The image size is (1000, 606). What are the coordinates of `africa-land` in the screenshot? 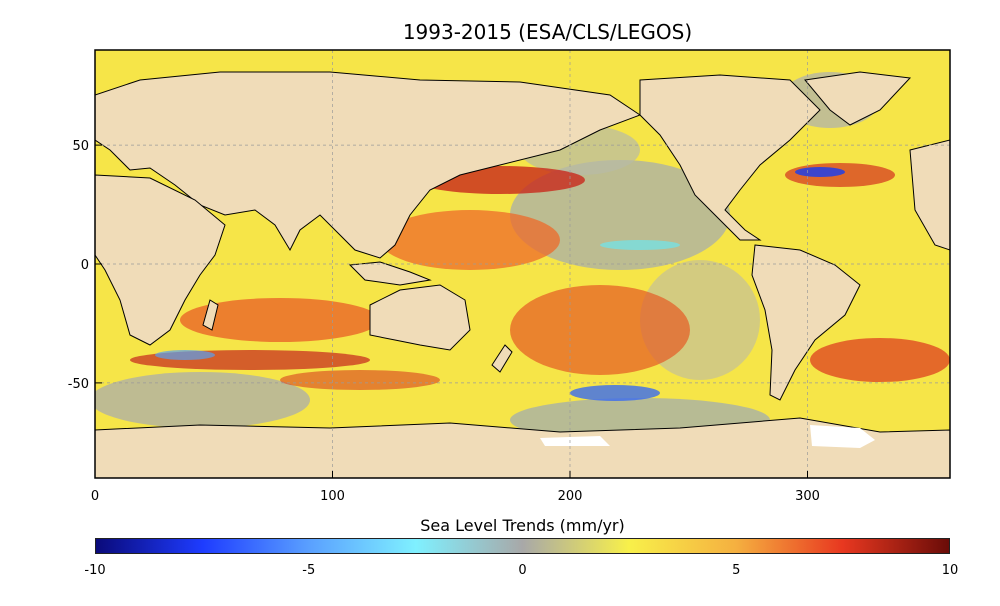 It's located at (160, 260).